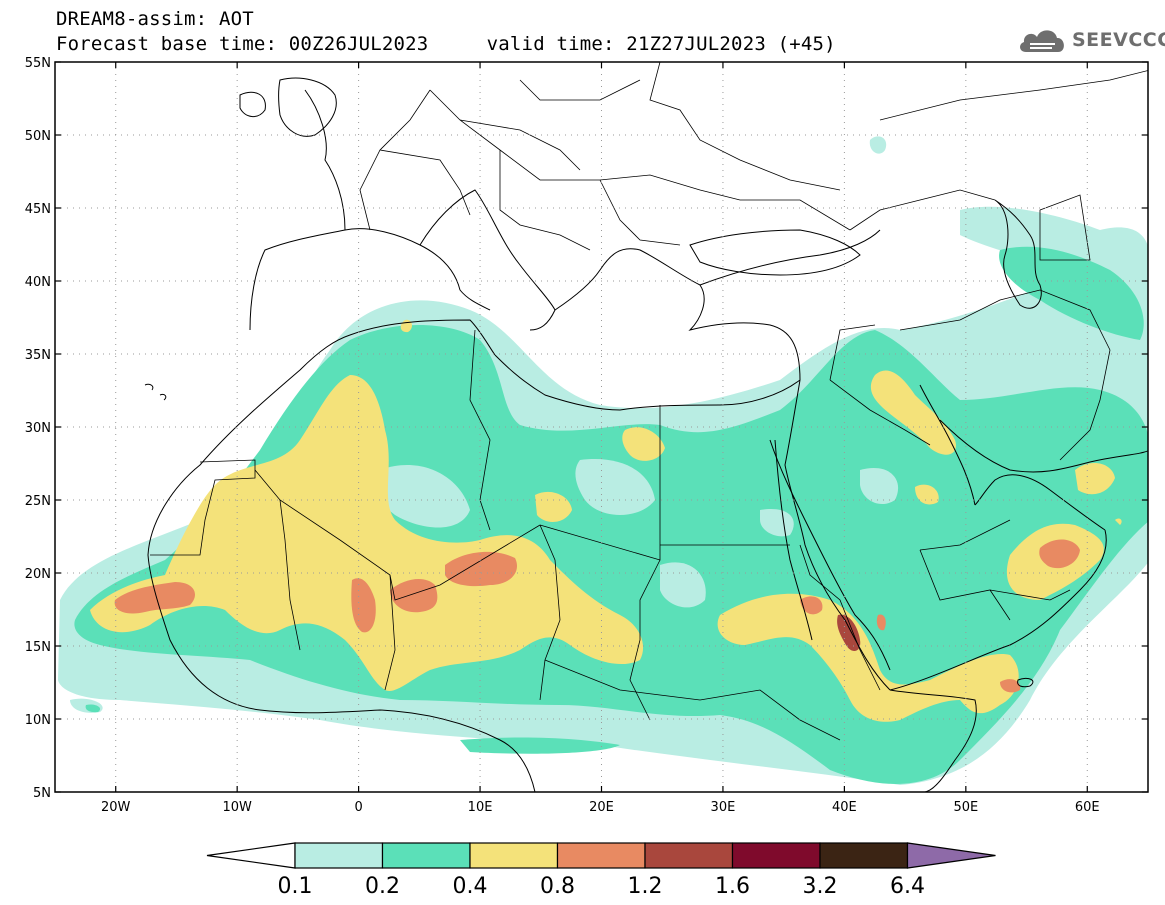 This screenshot has height=905, width=1165. I want to click on lat-tick-label: 5N, so click(42, 793).